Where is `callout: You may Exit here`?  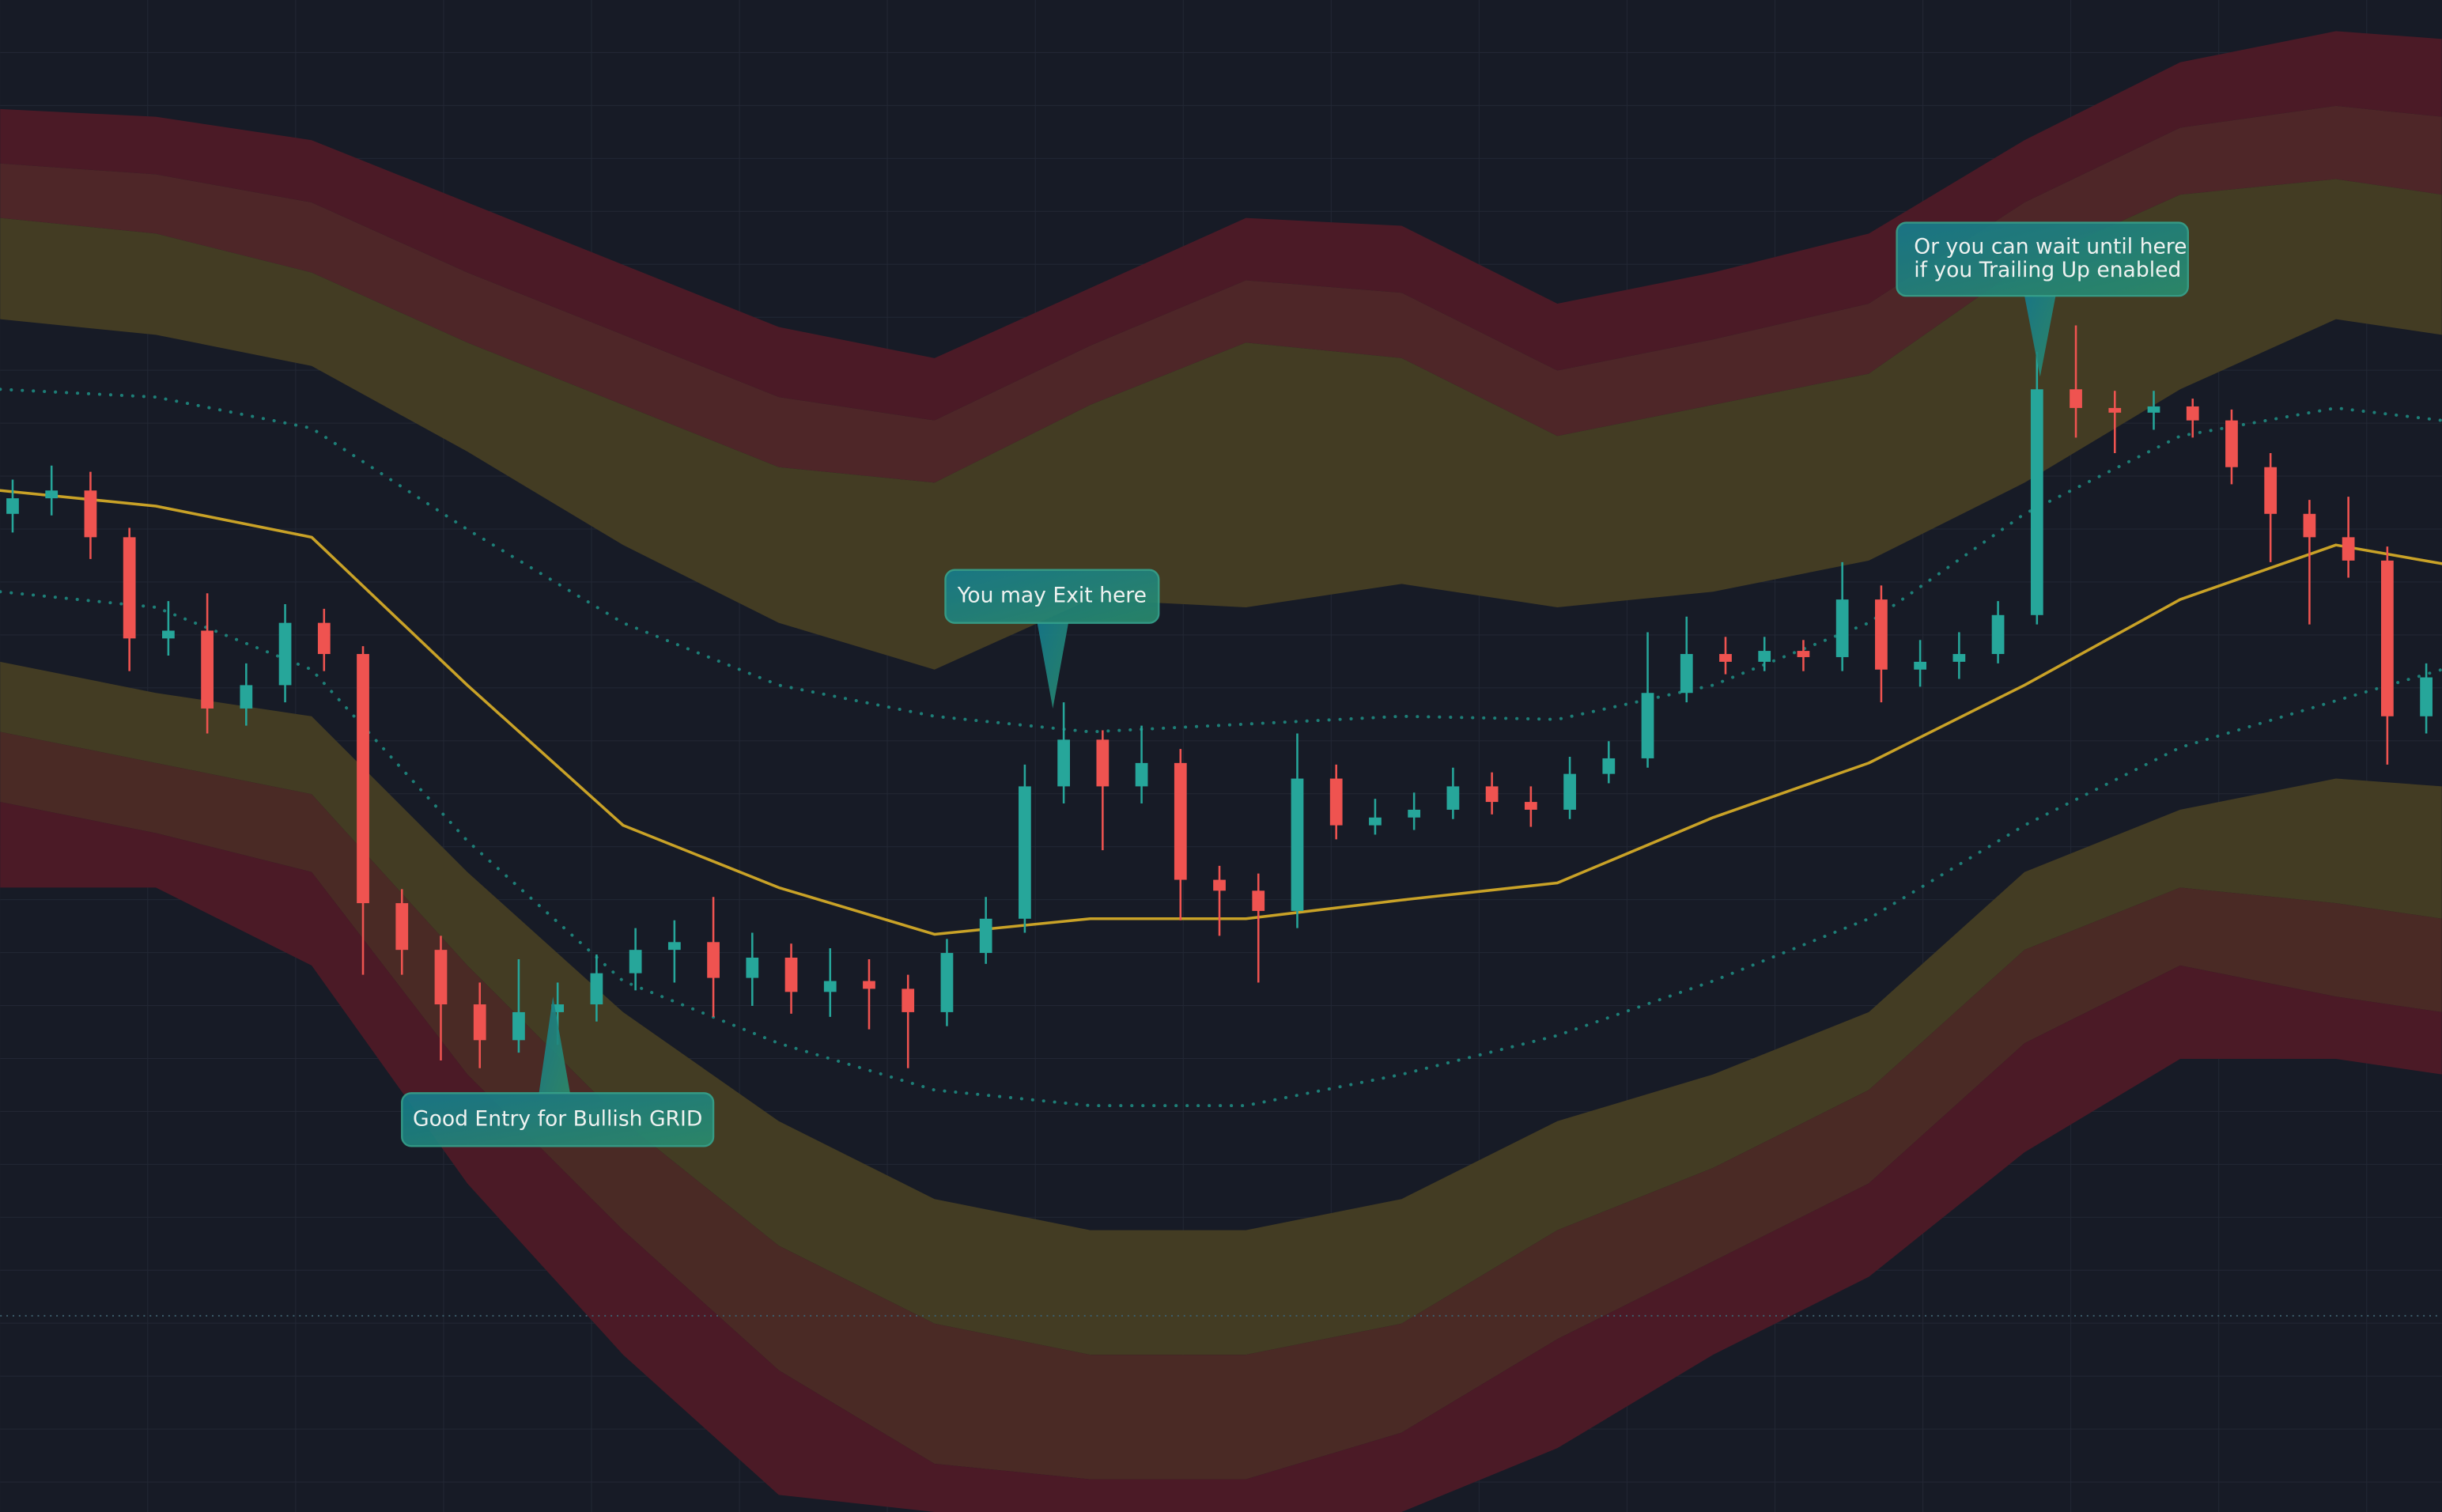
callout: You may Exit here is located at coordinates (1052, 639).